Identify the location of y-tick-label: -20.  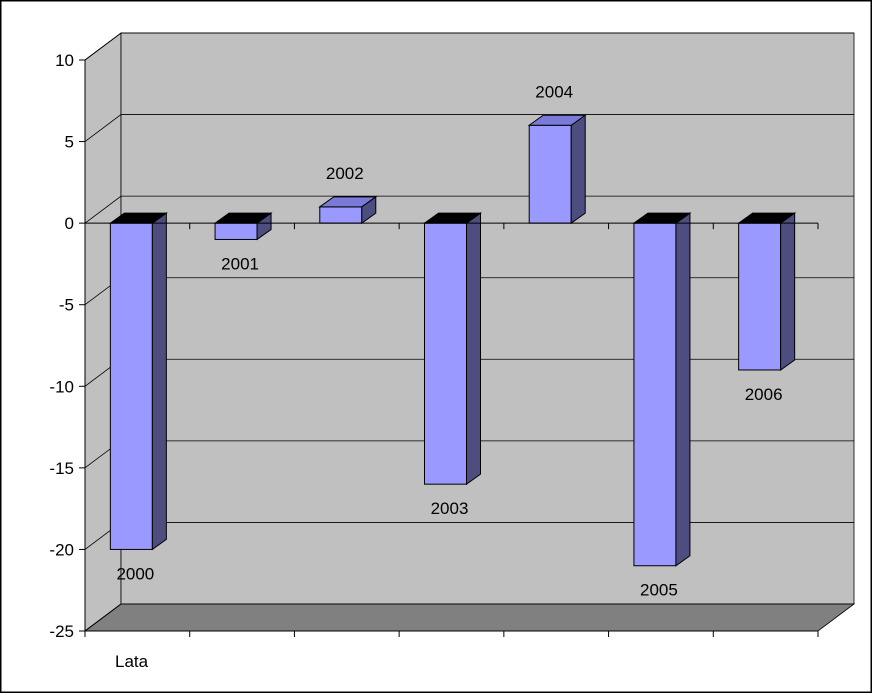
(61, 549).